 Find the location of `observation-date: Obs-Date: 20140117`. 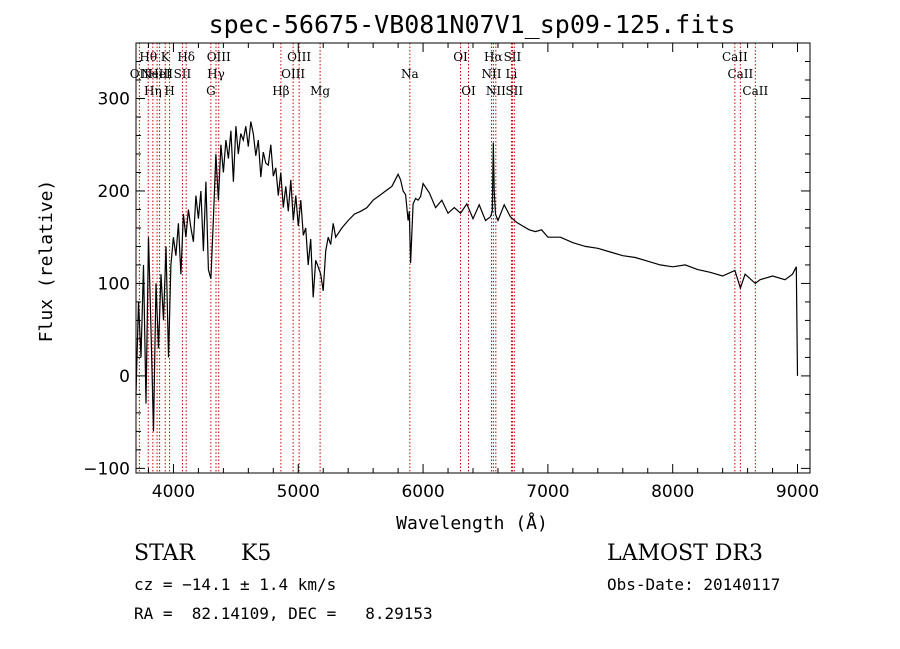

observation-date: Obs-Date: 20140117 is located at coordinates (693, 584).